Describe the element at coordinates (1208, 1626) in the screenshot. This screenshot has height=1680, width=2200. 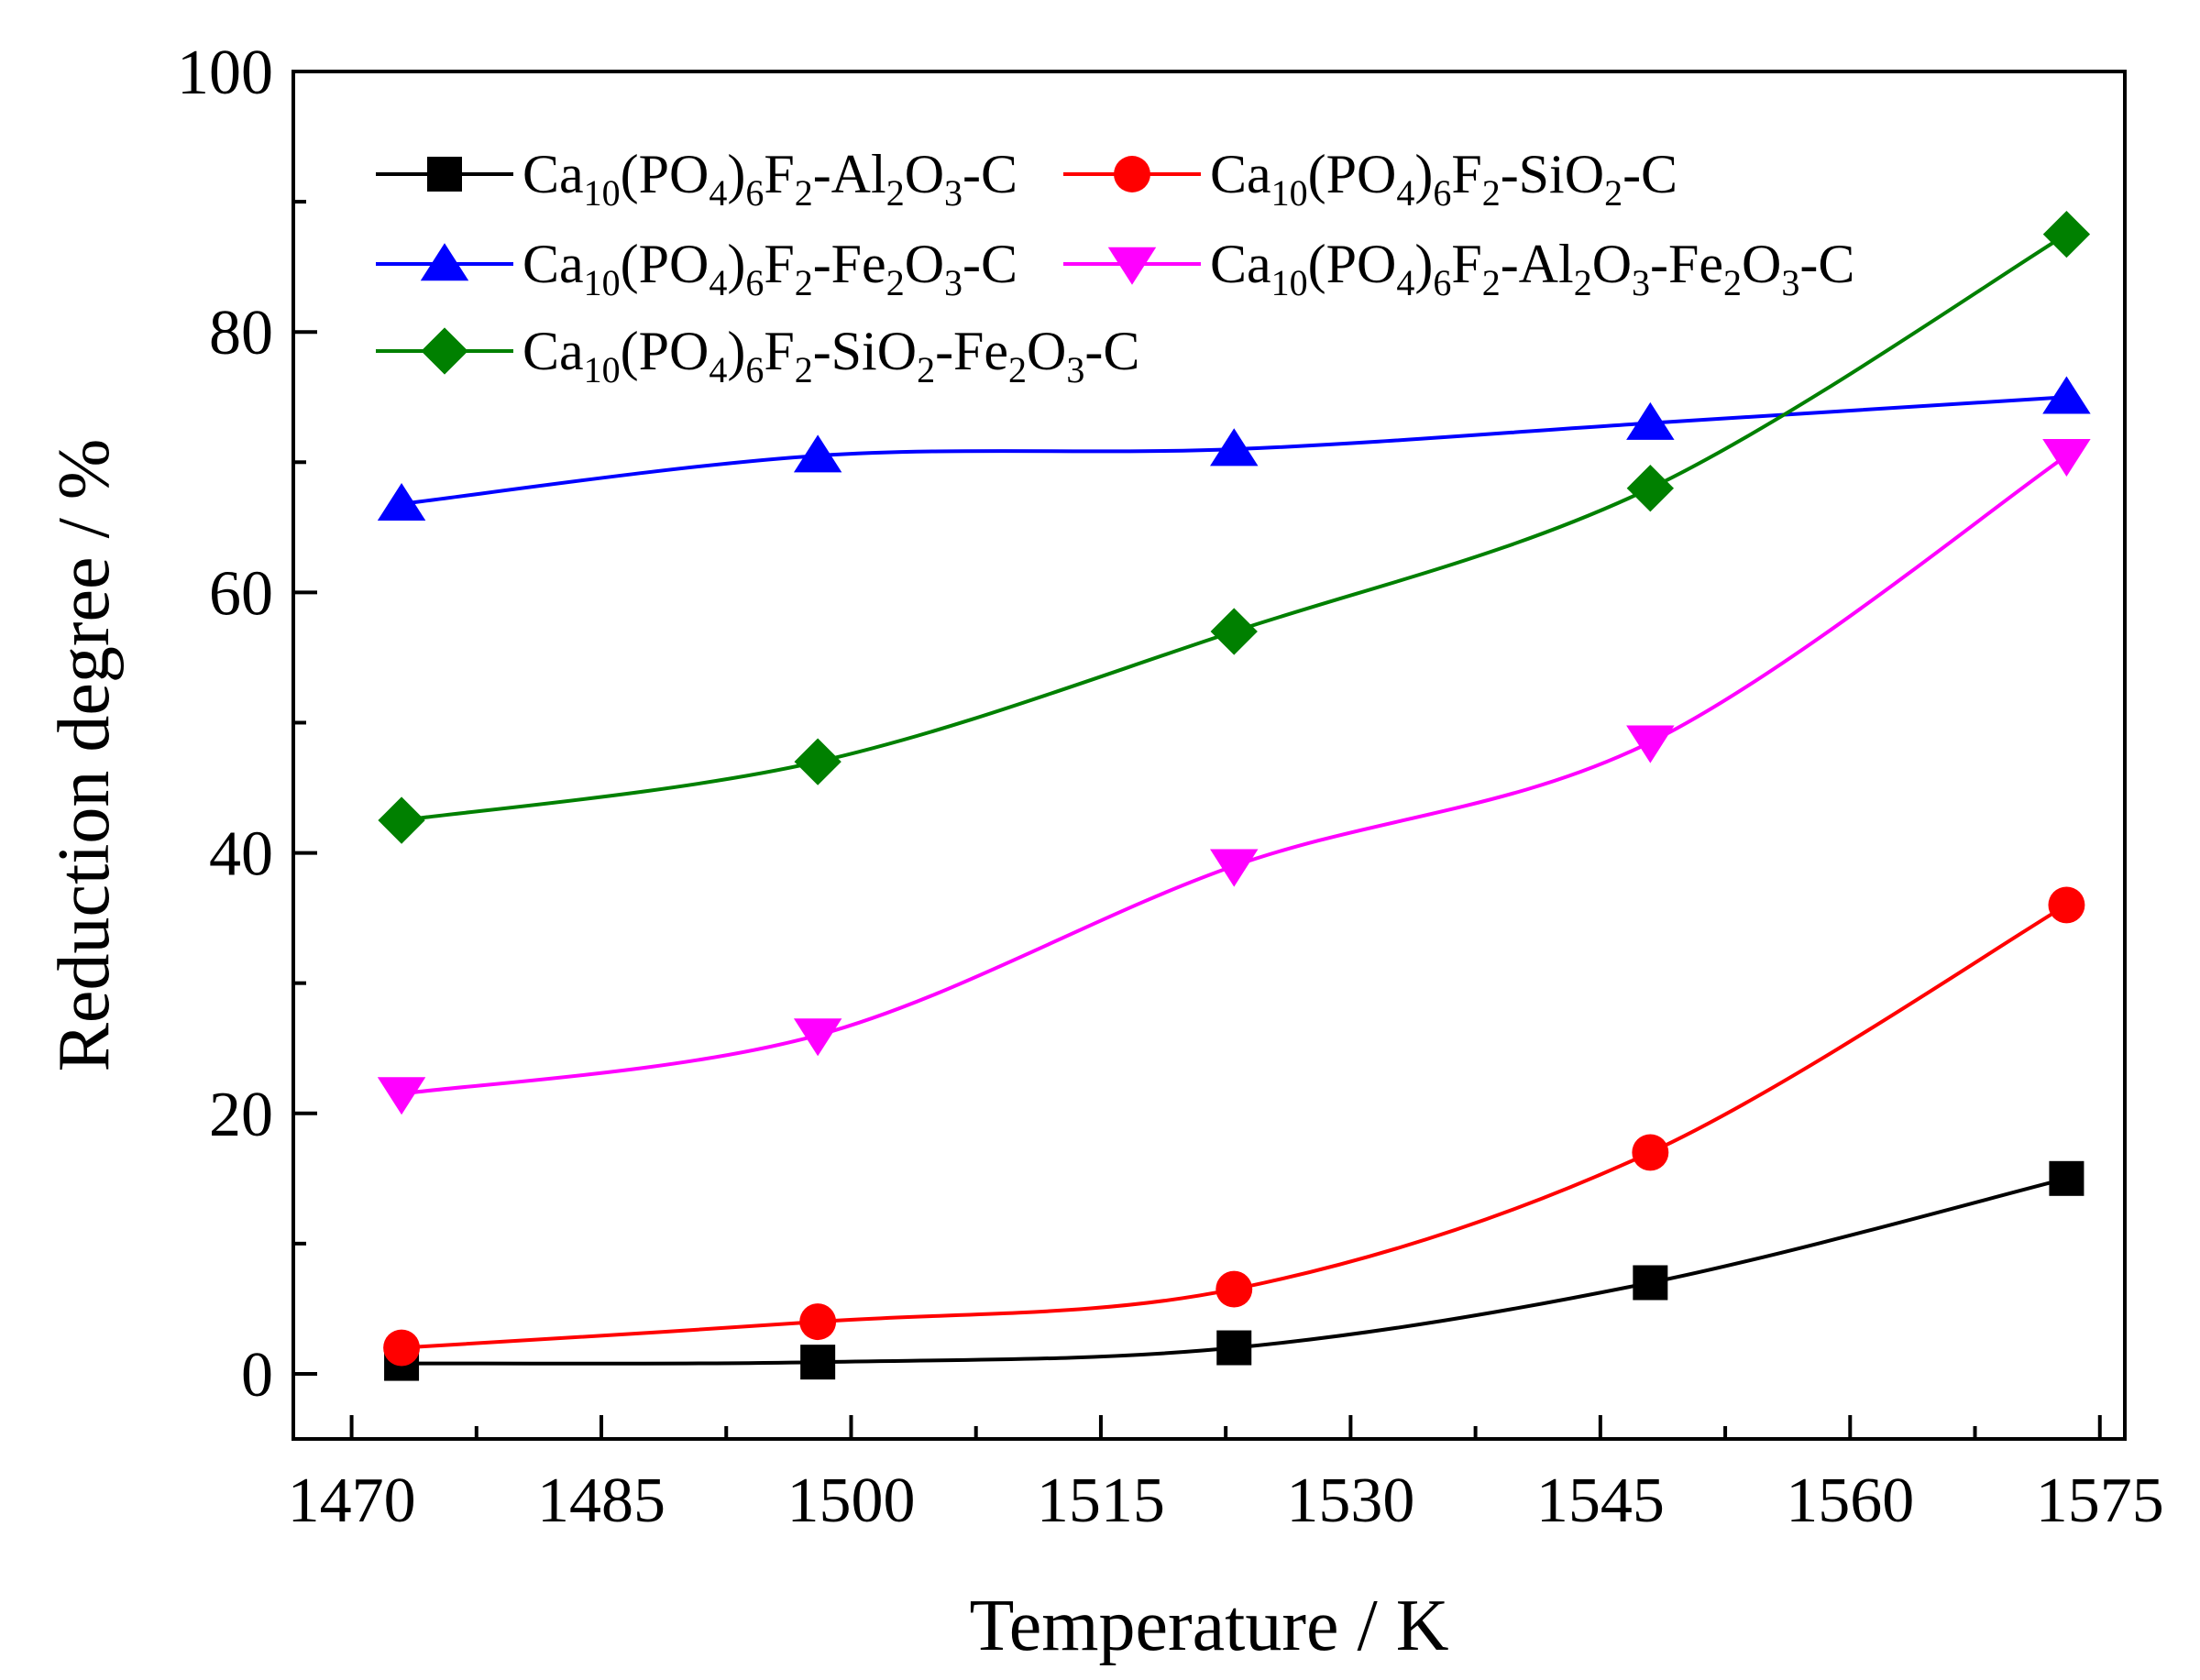
I see `x-axis-title: Temperature / K` at that location.